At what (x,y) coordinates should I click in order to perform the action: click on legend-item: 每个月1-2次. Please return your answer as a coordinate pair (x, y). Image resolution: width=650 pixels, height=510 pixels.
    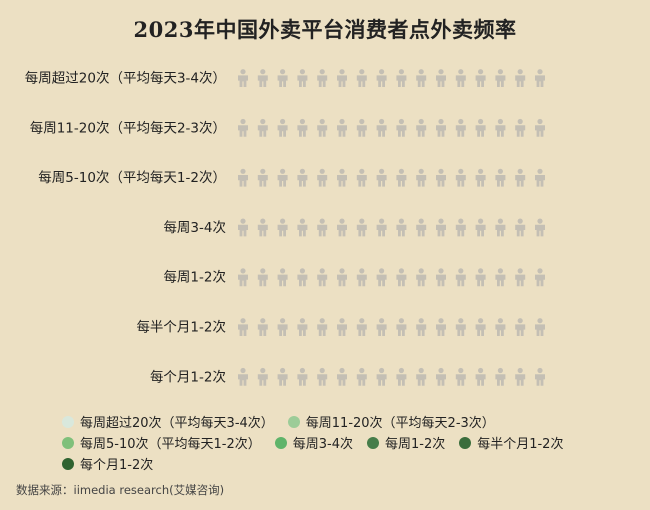
    Looking at the image, I should click on (107, 463).